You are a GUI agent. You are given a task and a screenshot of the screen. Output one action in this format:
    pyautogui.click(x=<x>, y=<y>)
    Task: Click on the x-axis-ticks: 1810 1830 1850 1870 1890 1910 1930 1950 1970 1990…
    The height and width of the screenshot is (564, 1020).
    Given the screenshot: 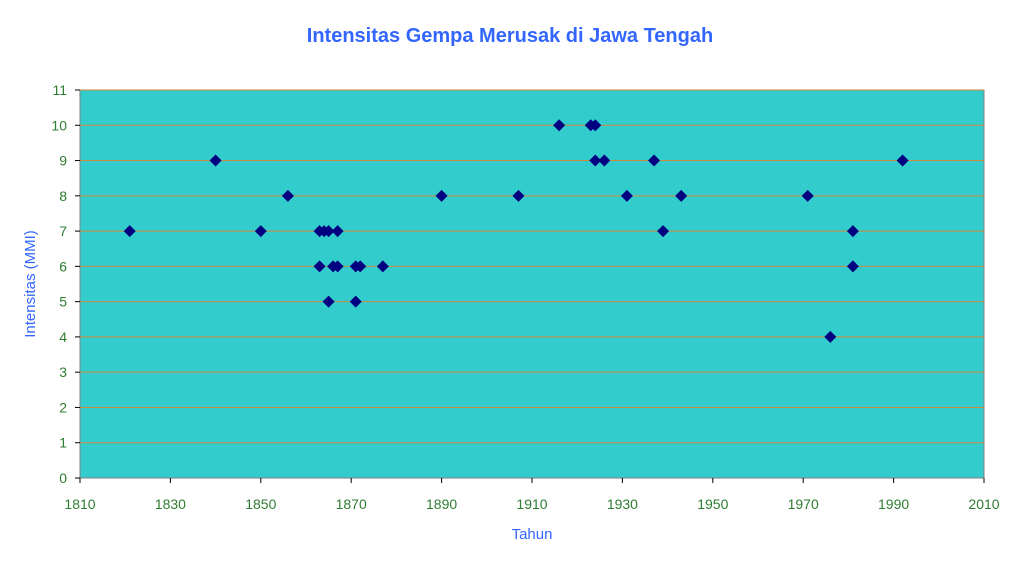 What is the action you would take?
    pyautogui.click(x=532, y=495)
    